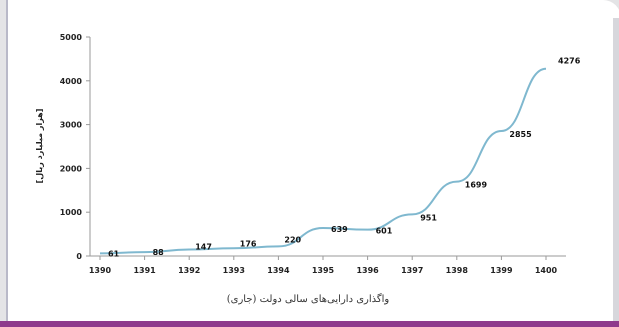  What do you see at coordinates (39, 146) in the screenshot?
I see `y-axis-label: [هزار میلیارد ریال]` at bounding box center [39, 146].